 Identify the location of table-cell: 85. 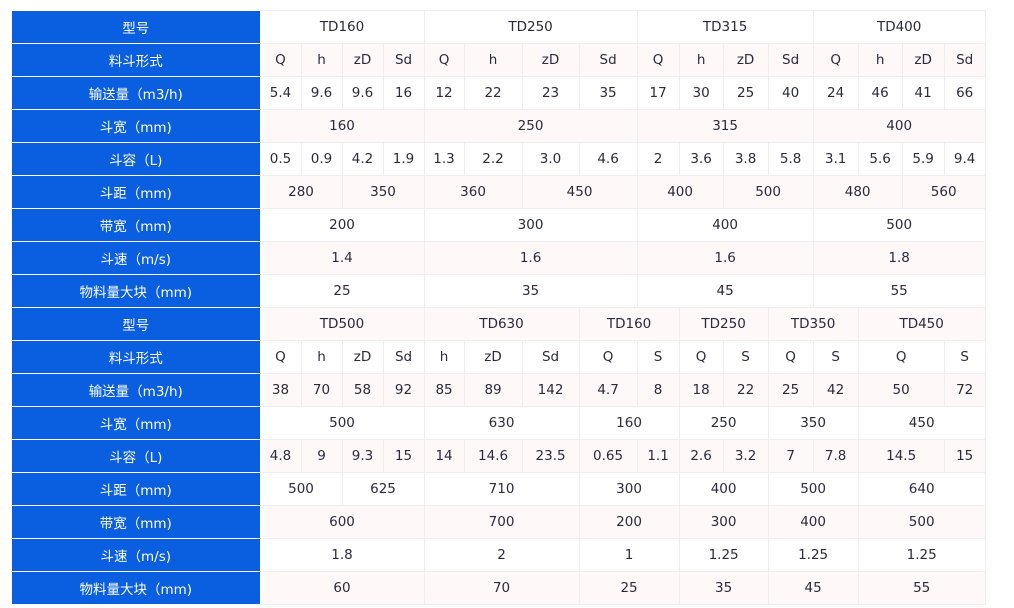
(444, 390).